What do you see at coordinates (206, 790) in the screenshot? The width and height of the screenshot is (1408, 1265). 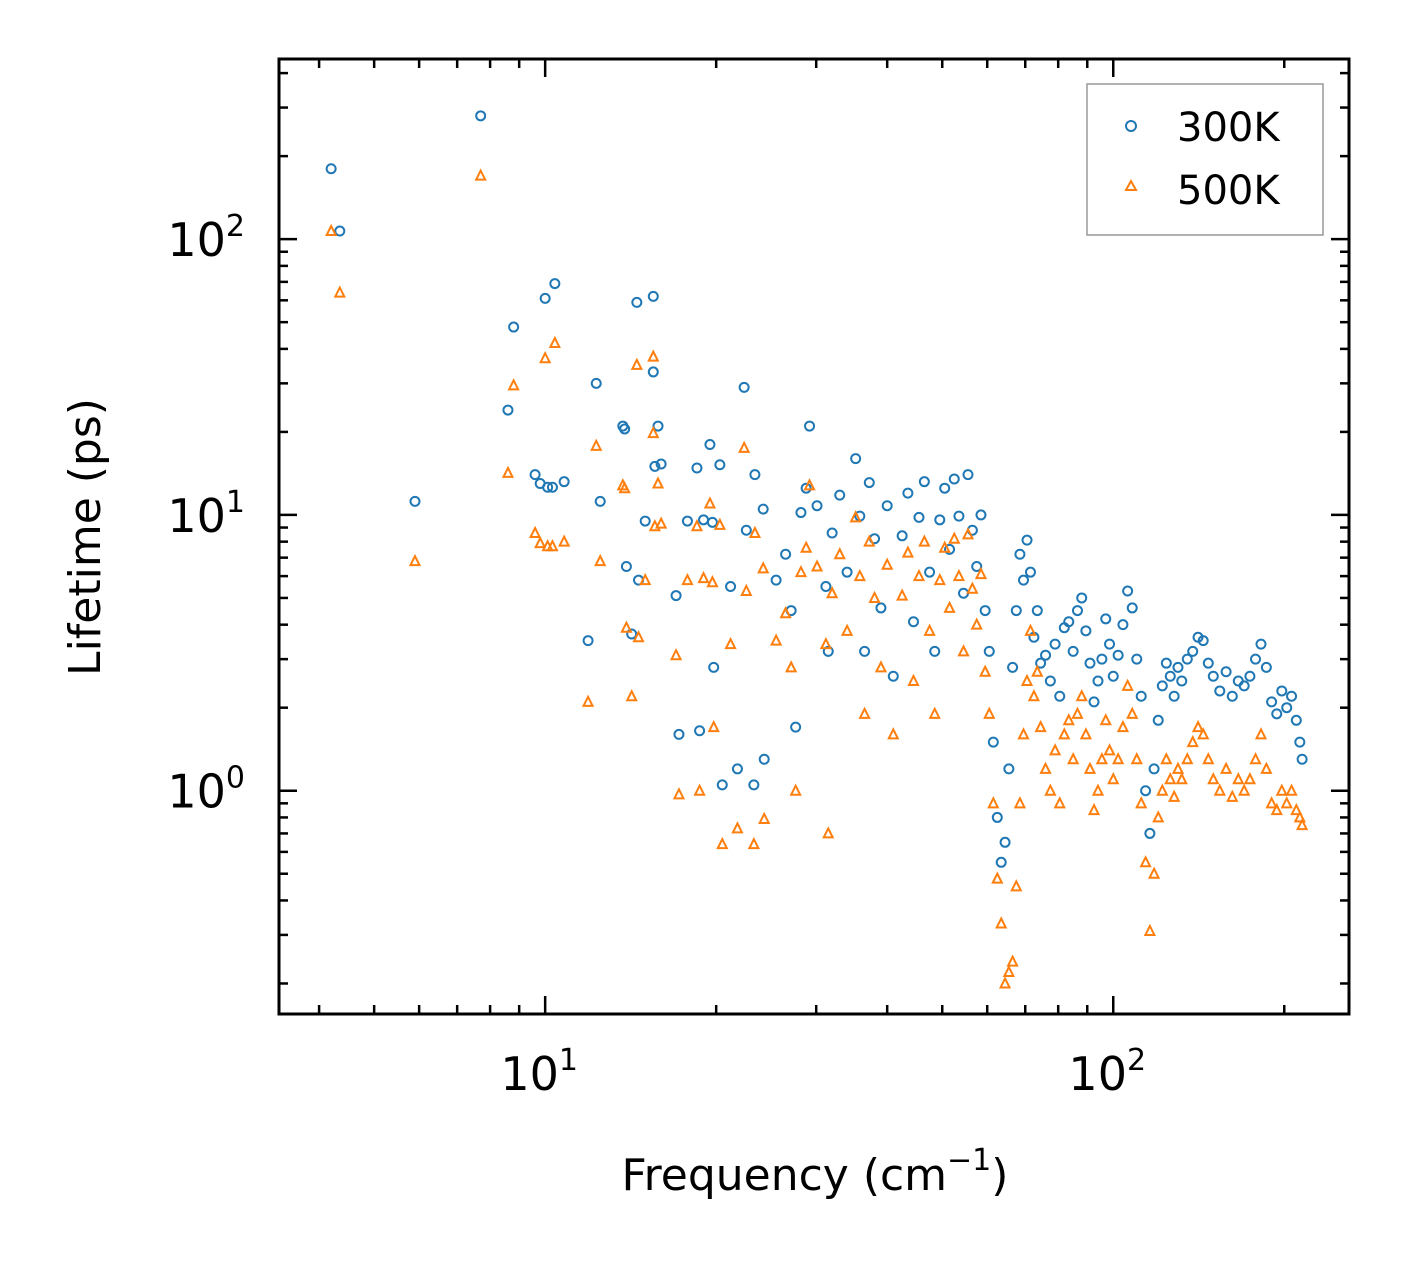 I see `y-tick-label: 100` at bounding box center [206, 790].